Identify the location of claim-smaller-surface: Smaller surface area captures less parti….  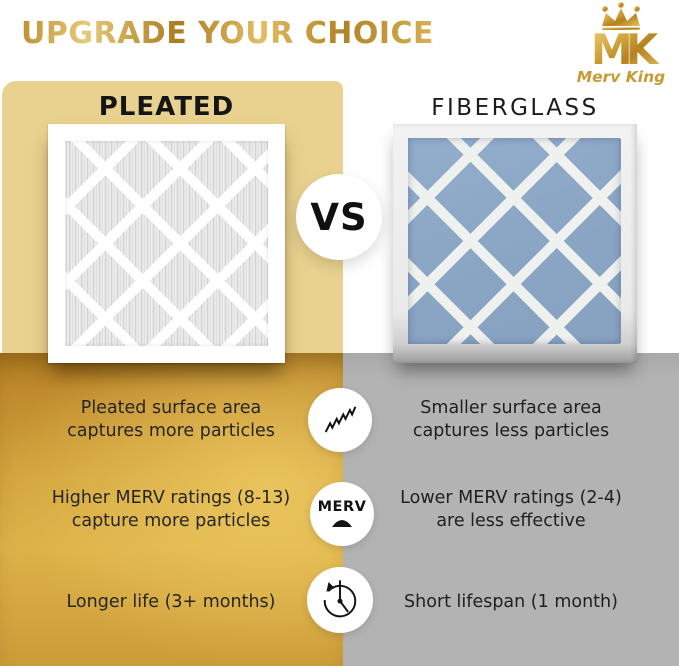
(511, 420).